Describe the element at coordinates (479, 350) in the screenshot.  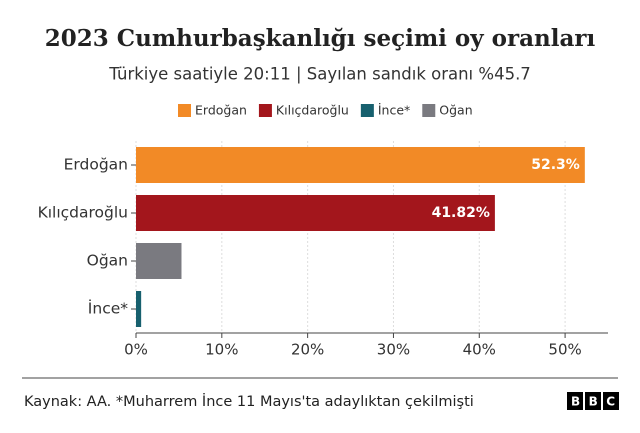
I see `x-tick-label: 40%` at that location.